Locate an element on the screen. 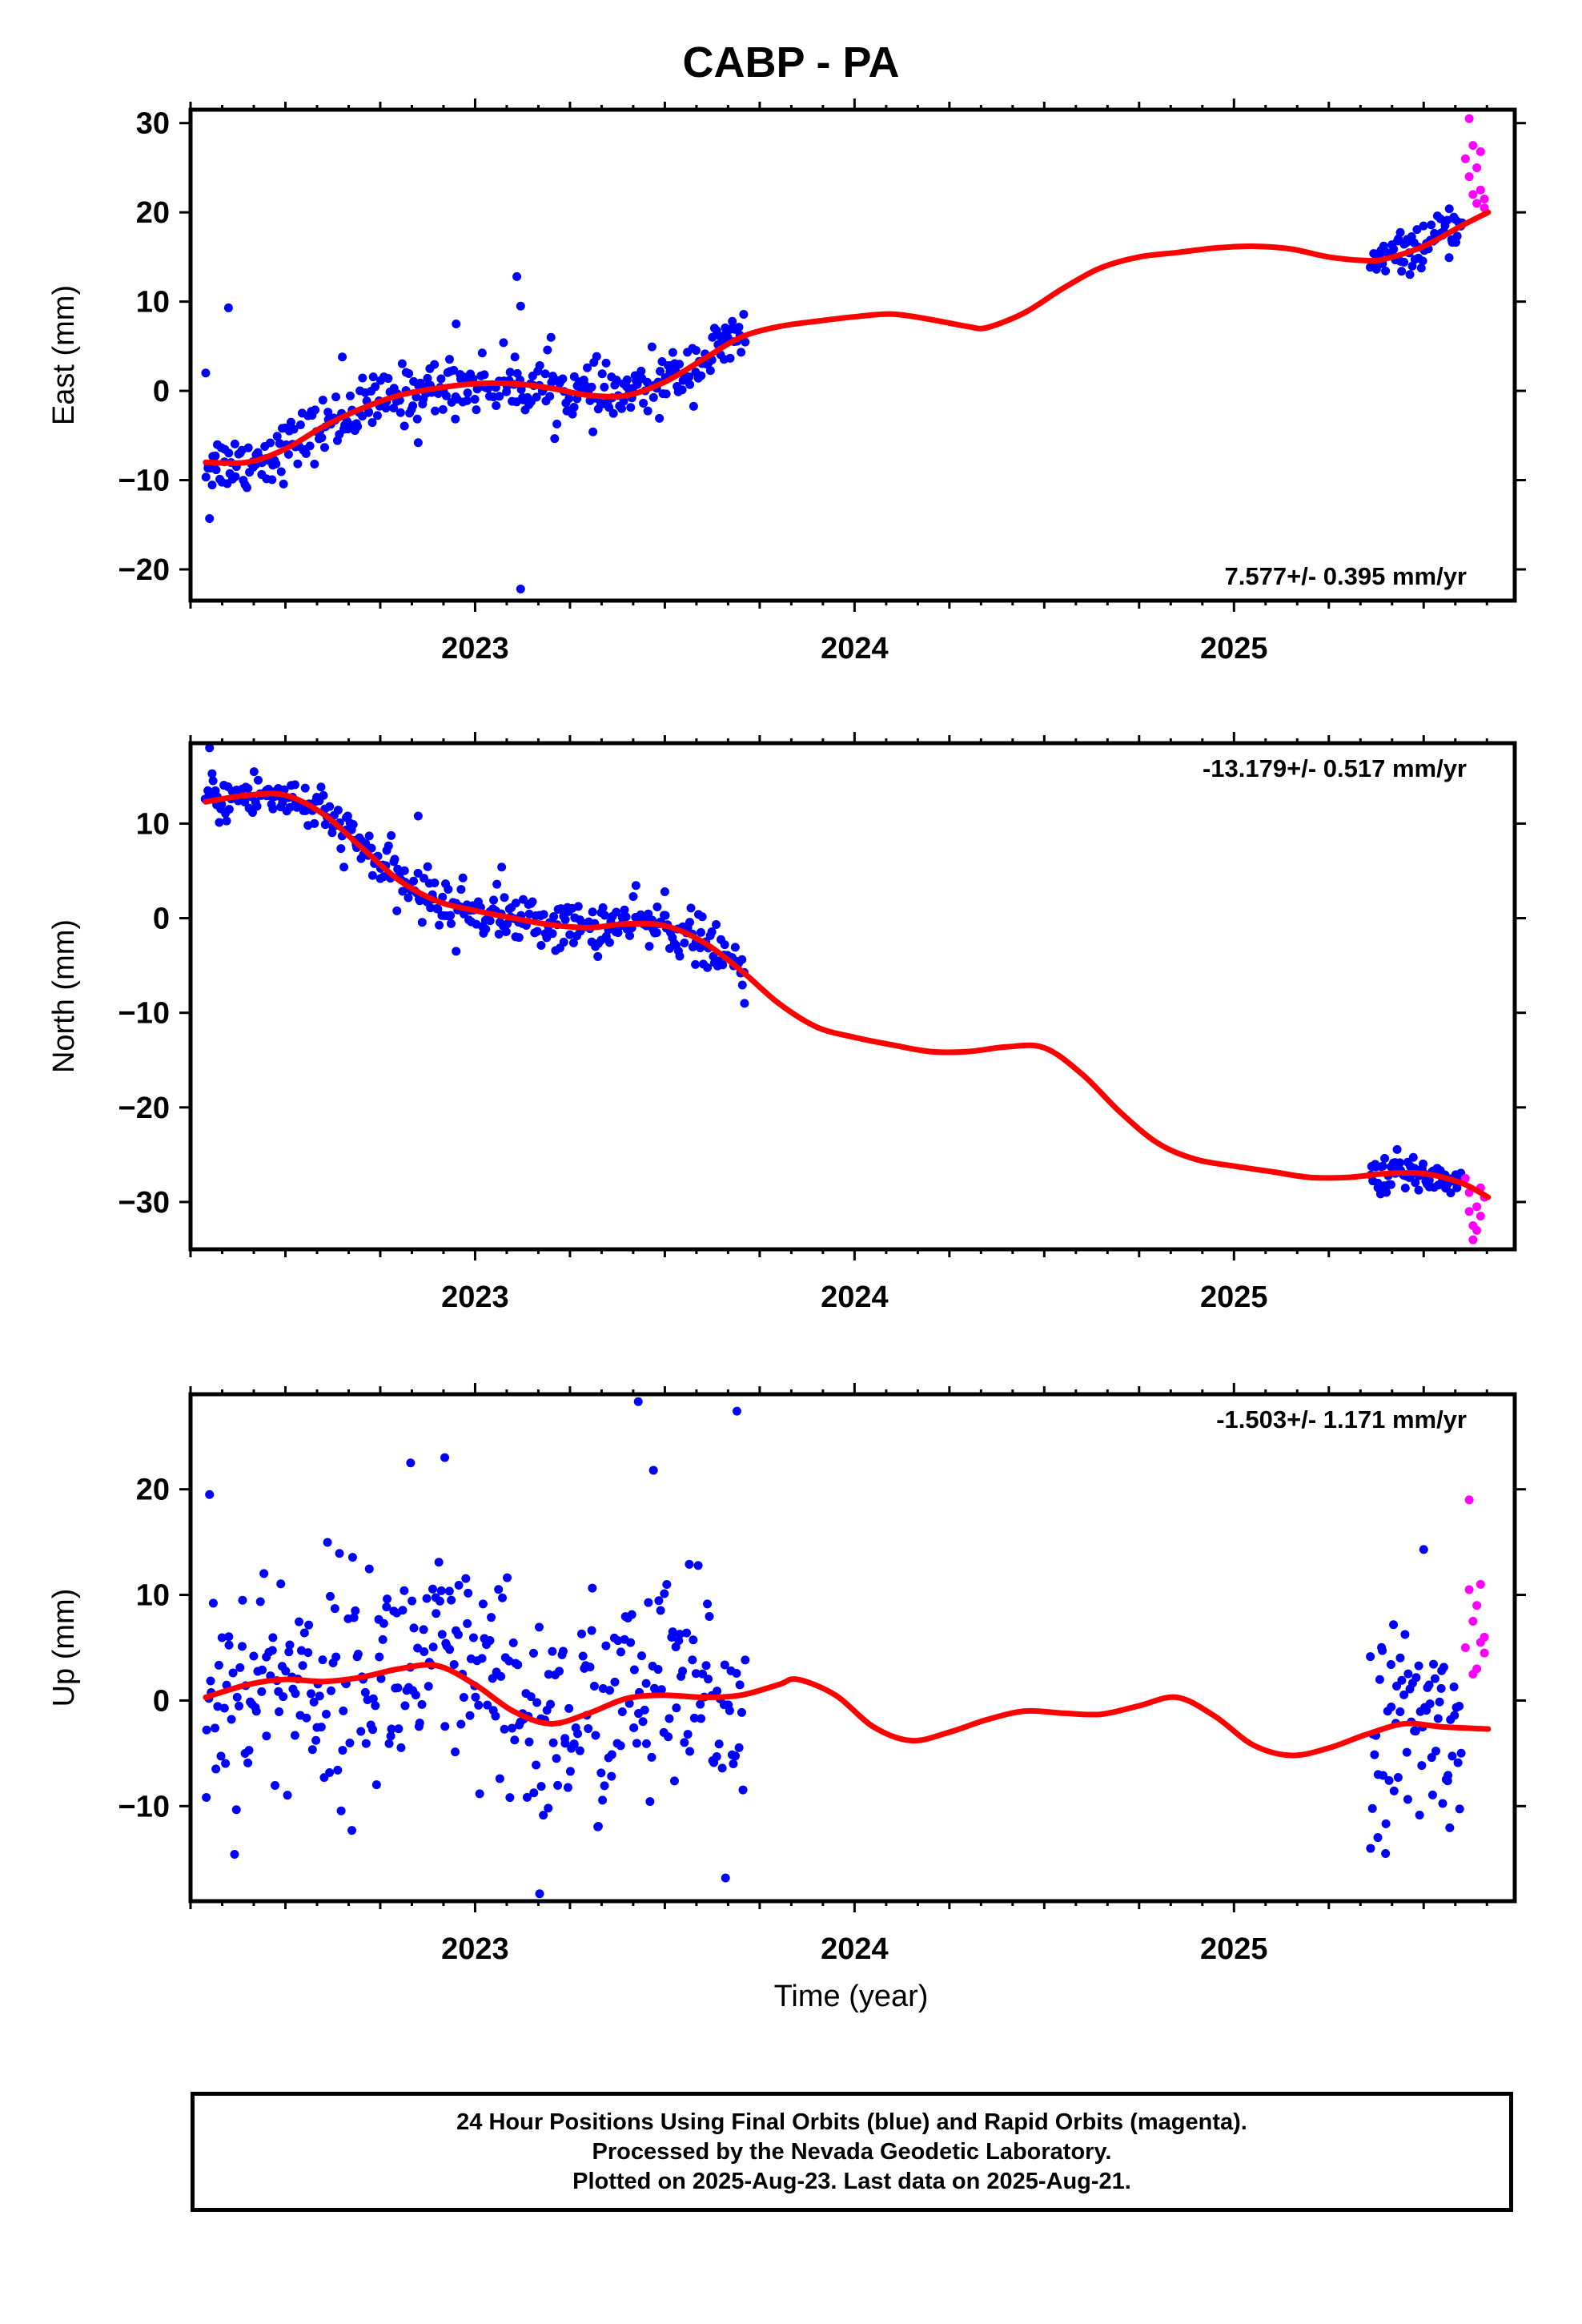 This screenshot has height=2324, width=1582. x-tick-label: 2024 is located at coordinates (855, 1949).